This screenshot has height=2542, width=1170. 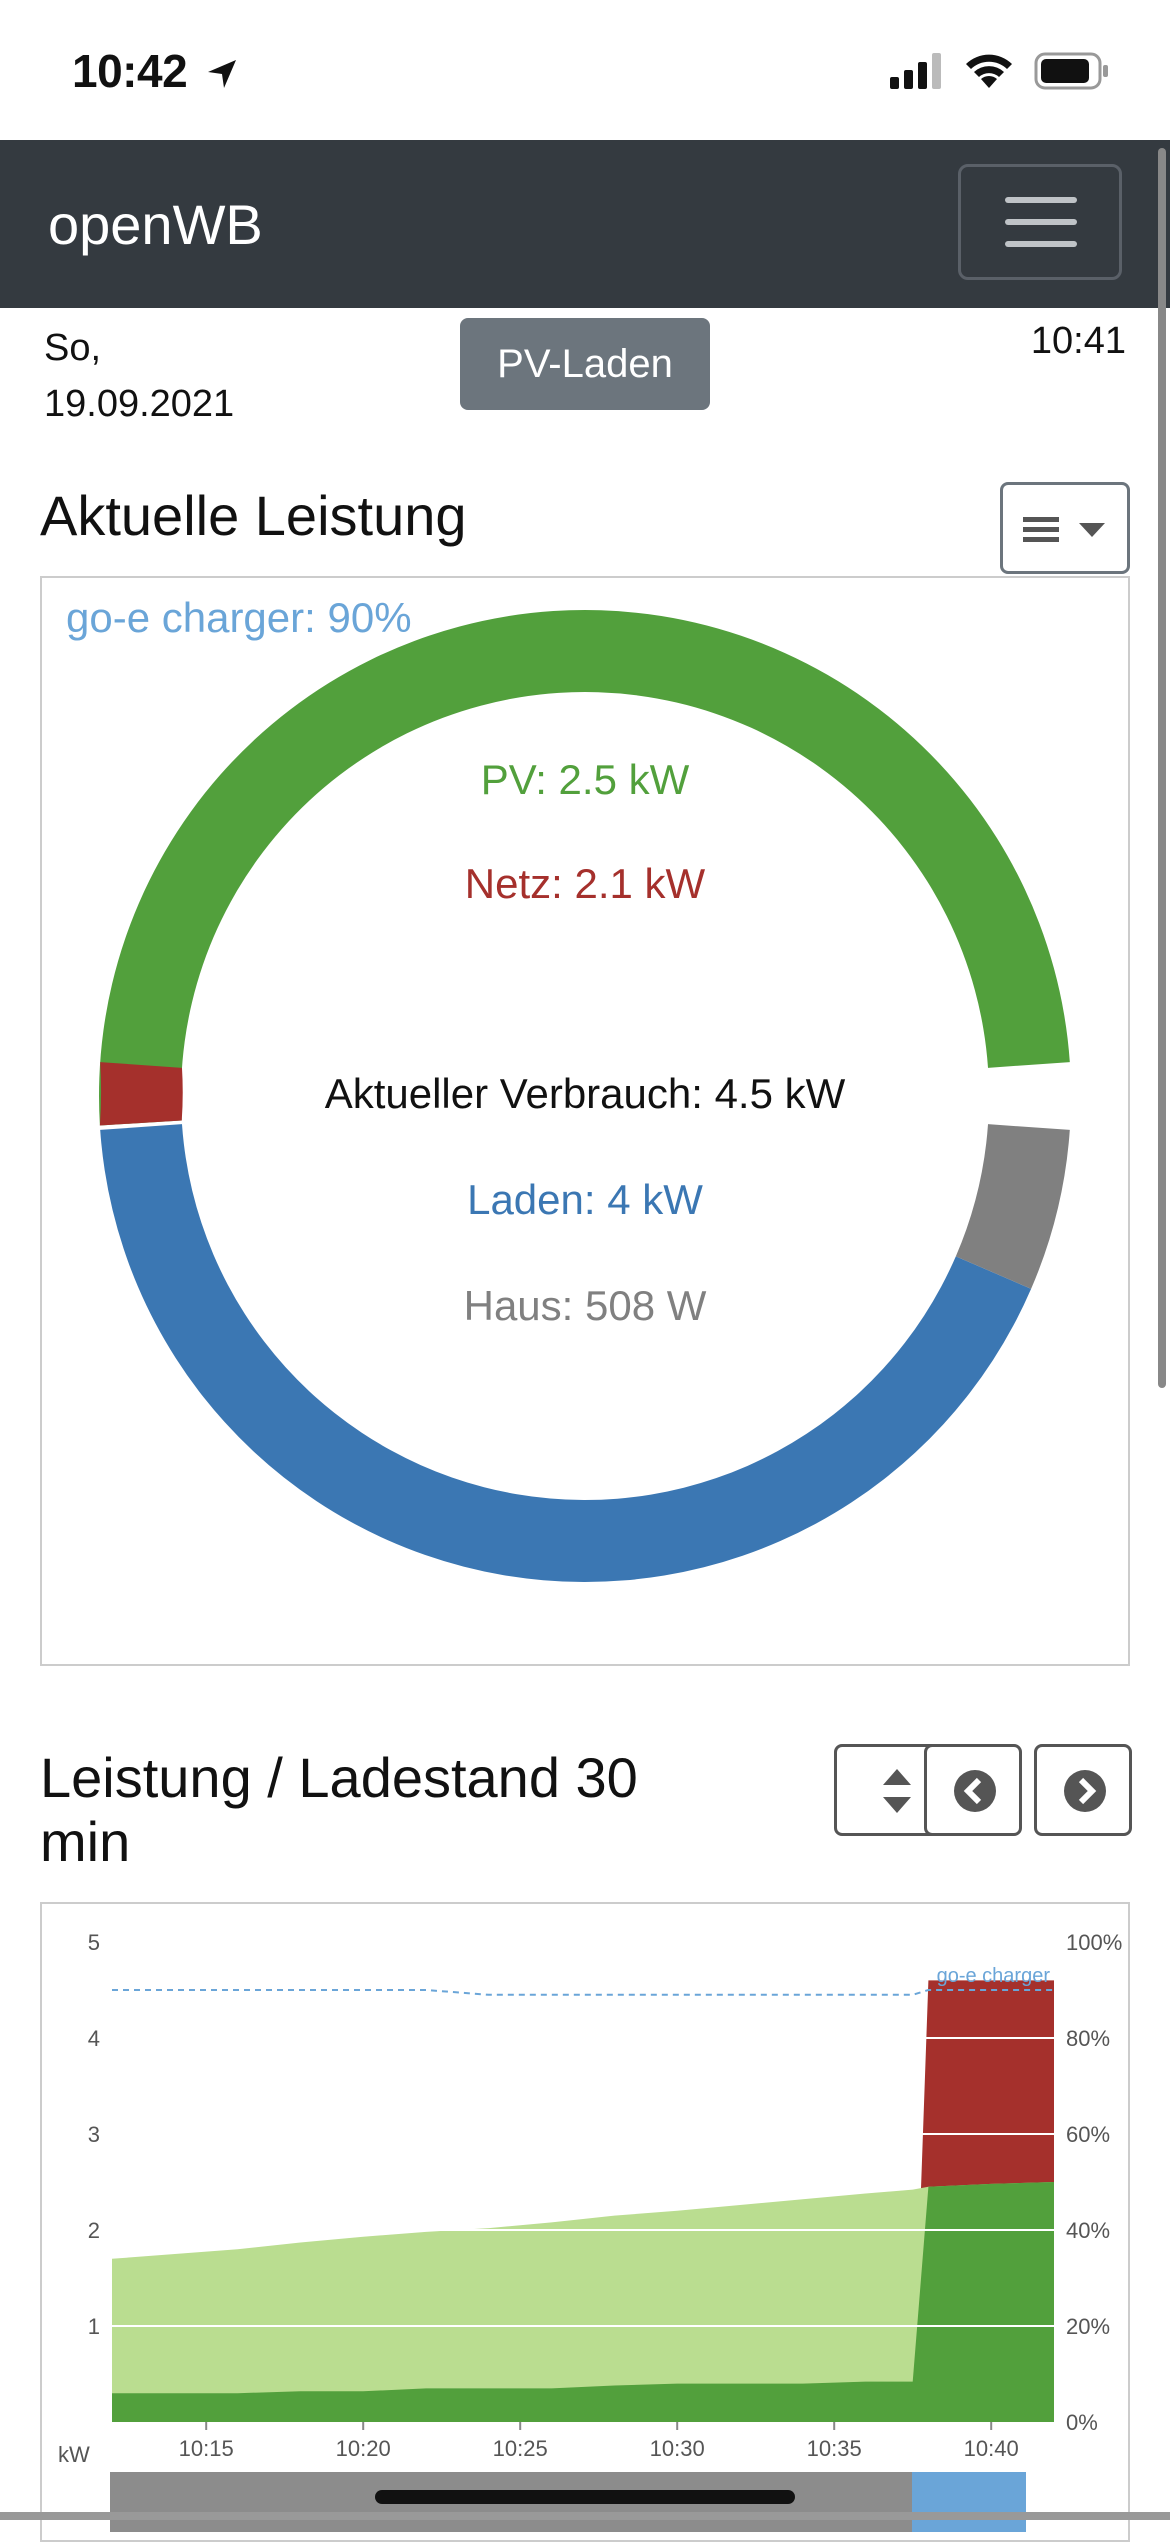 What do you see at coordinates (994, 1976) in the screenshot?
I see `soc-series-label: go-e charger` at bounding box center [994, 1976].